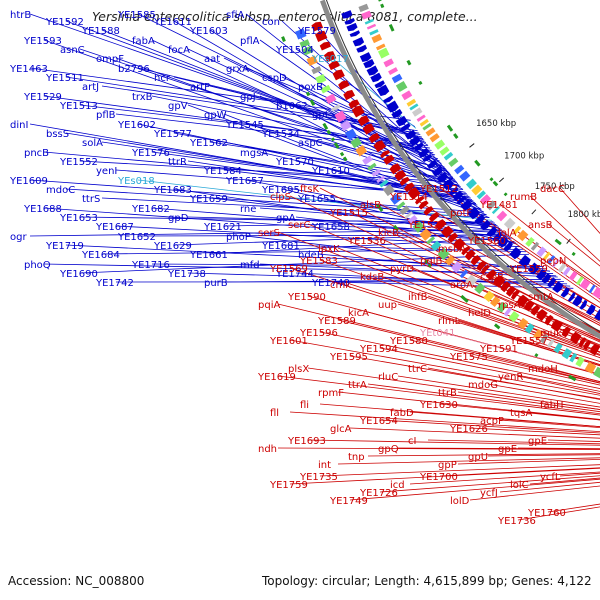 Image resolution: width=600 pixels, height=600 pixels. Describe the element at coordinates (248, 97) in the screenshot. I see `gene-label: gpJ` at that location.